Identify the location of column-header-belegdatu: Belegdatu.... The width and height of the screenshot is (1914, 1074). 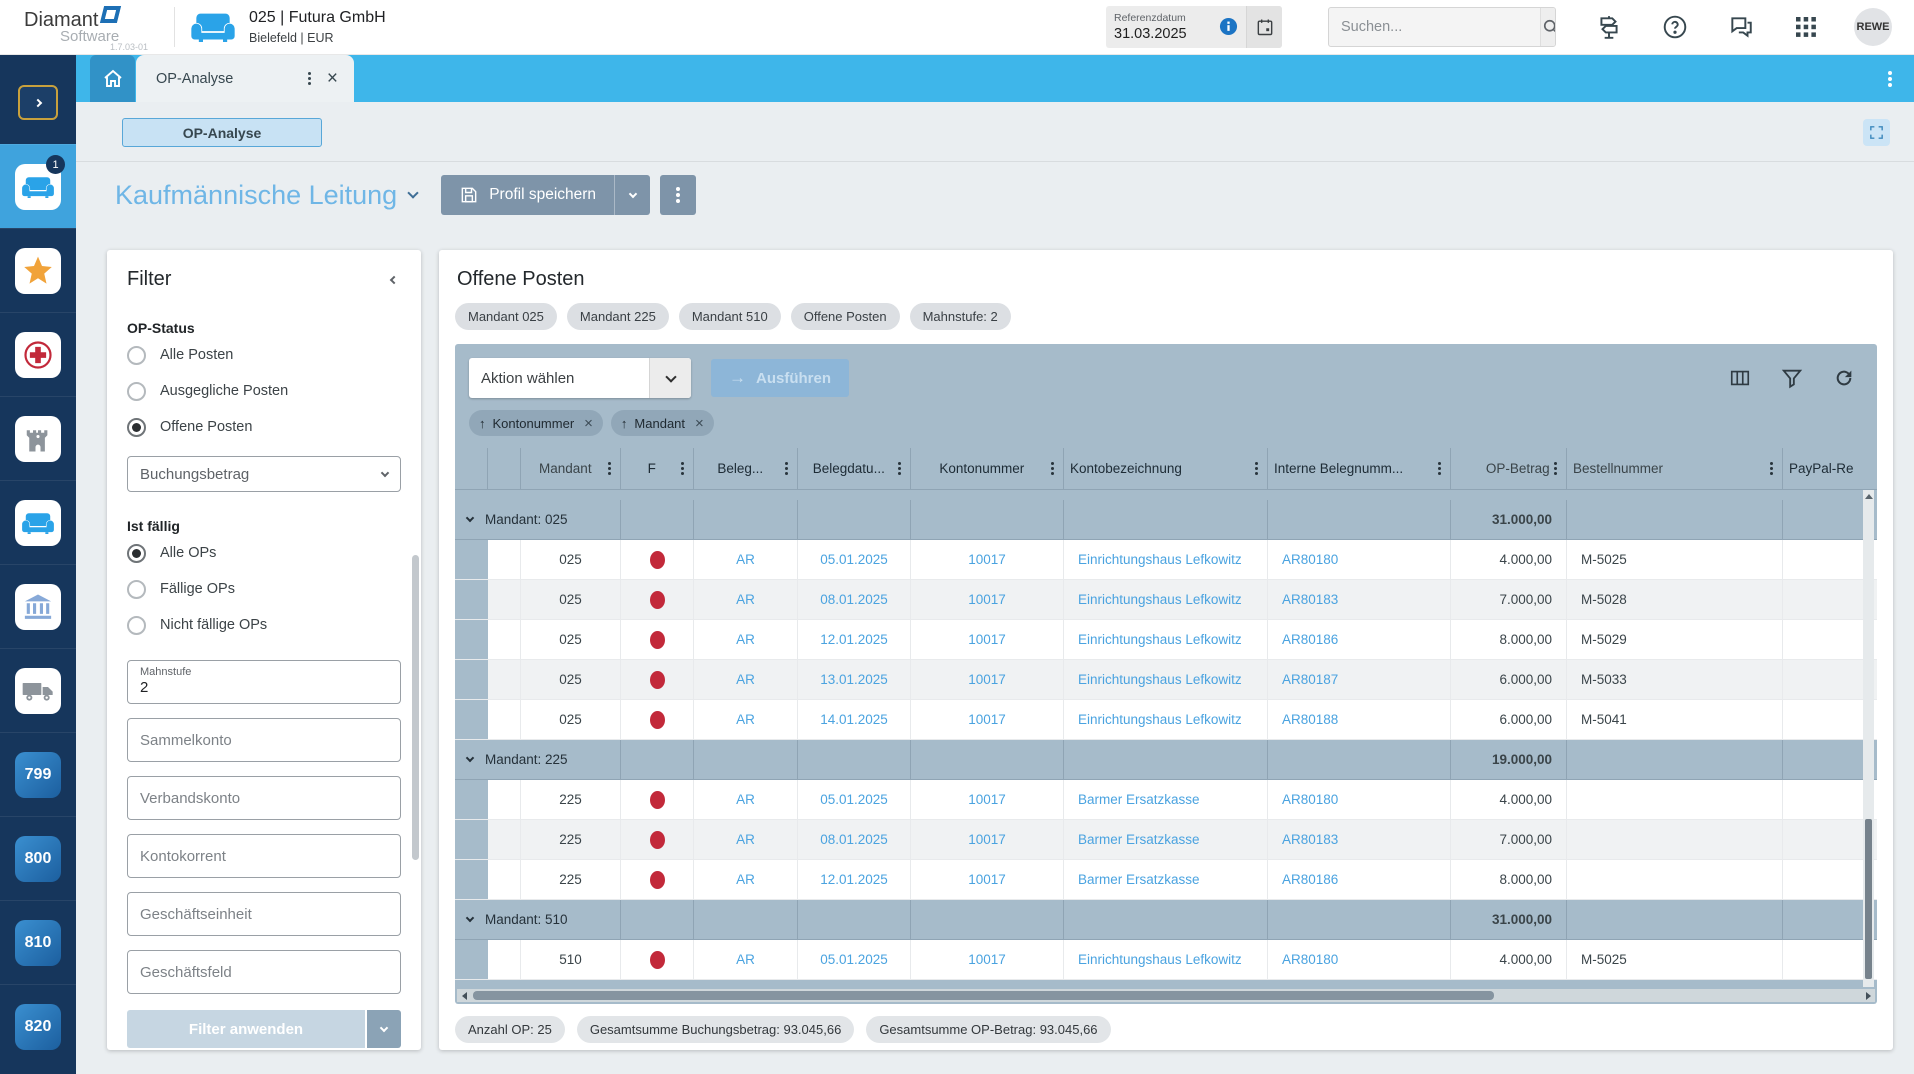
(854, 468).